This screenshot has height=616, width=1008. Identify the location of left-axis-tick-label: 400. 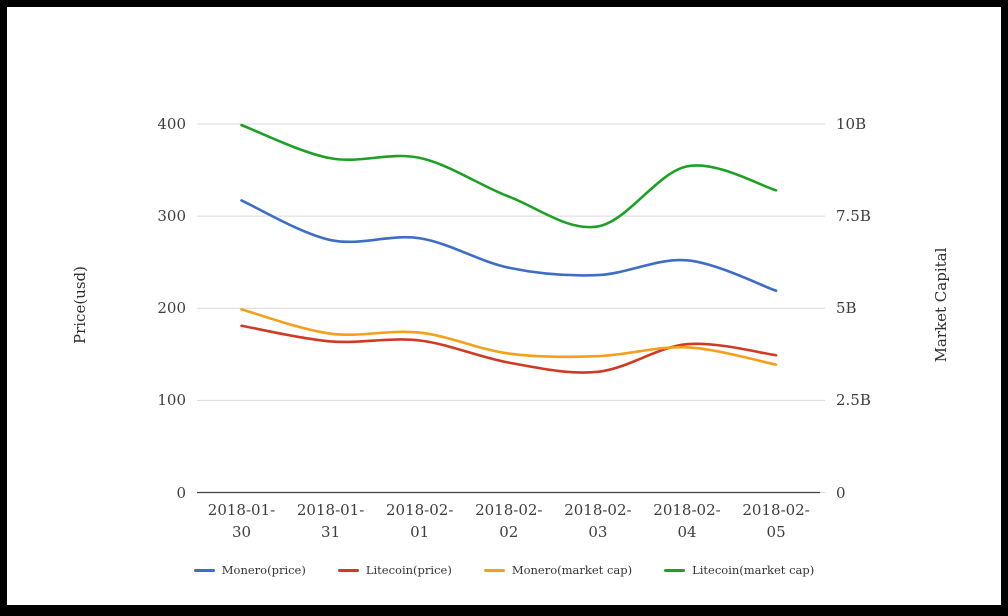
(171, 124).